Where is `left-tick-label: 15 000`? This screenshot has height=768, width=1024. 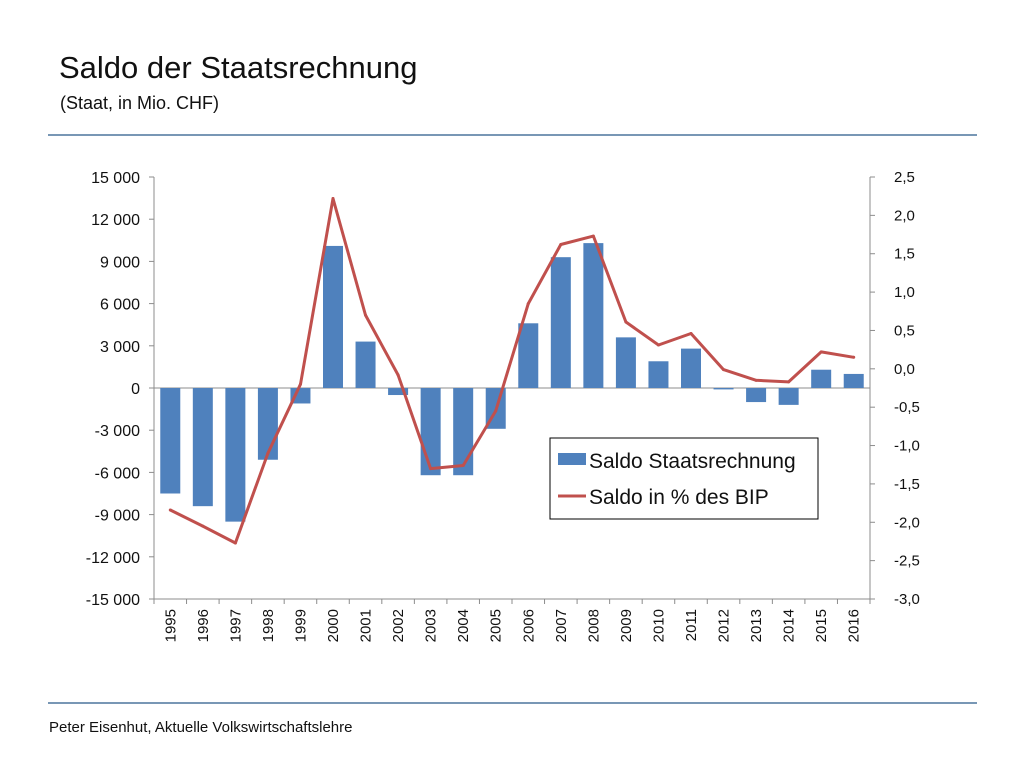 left-tick-label: 15 000 is located at coordinates (115, 178).